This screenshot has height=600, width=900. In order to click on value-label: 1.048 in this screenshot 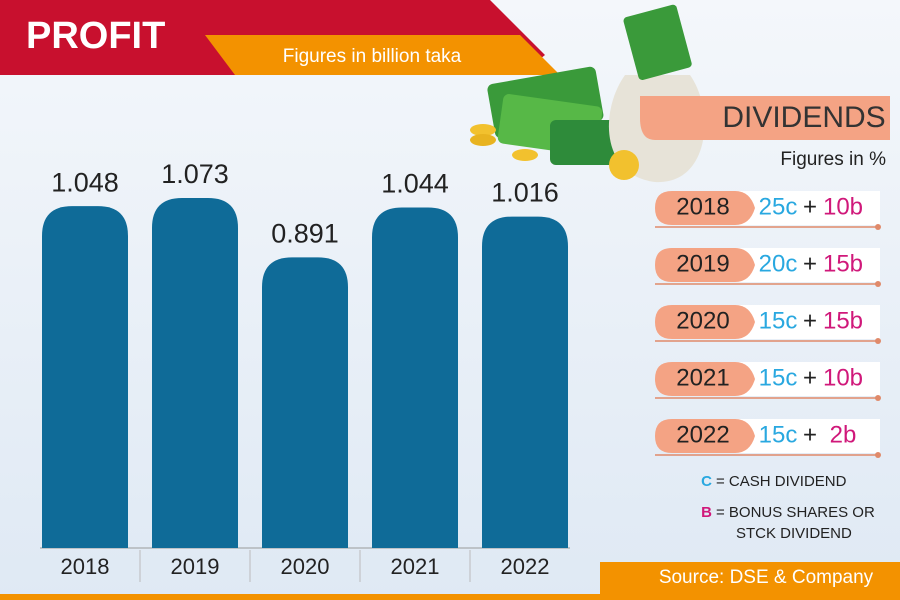, I will do `click(85, 182)`.